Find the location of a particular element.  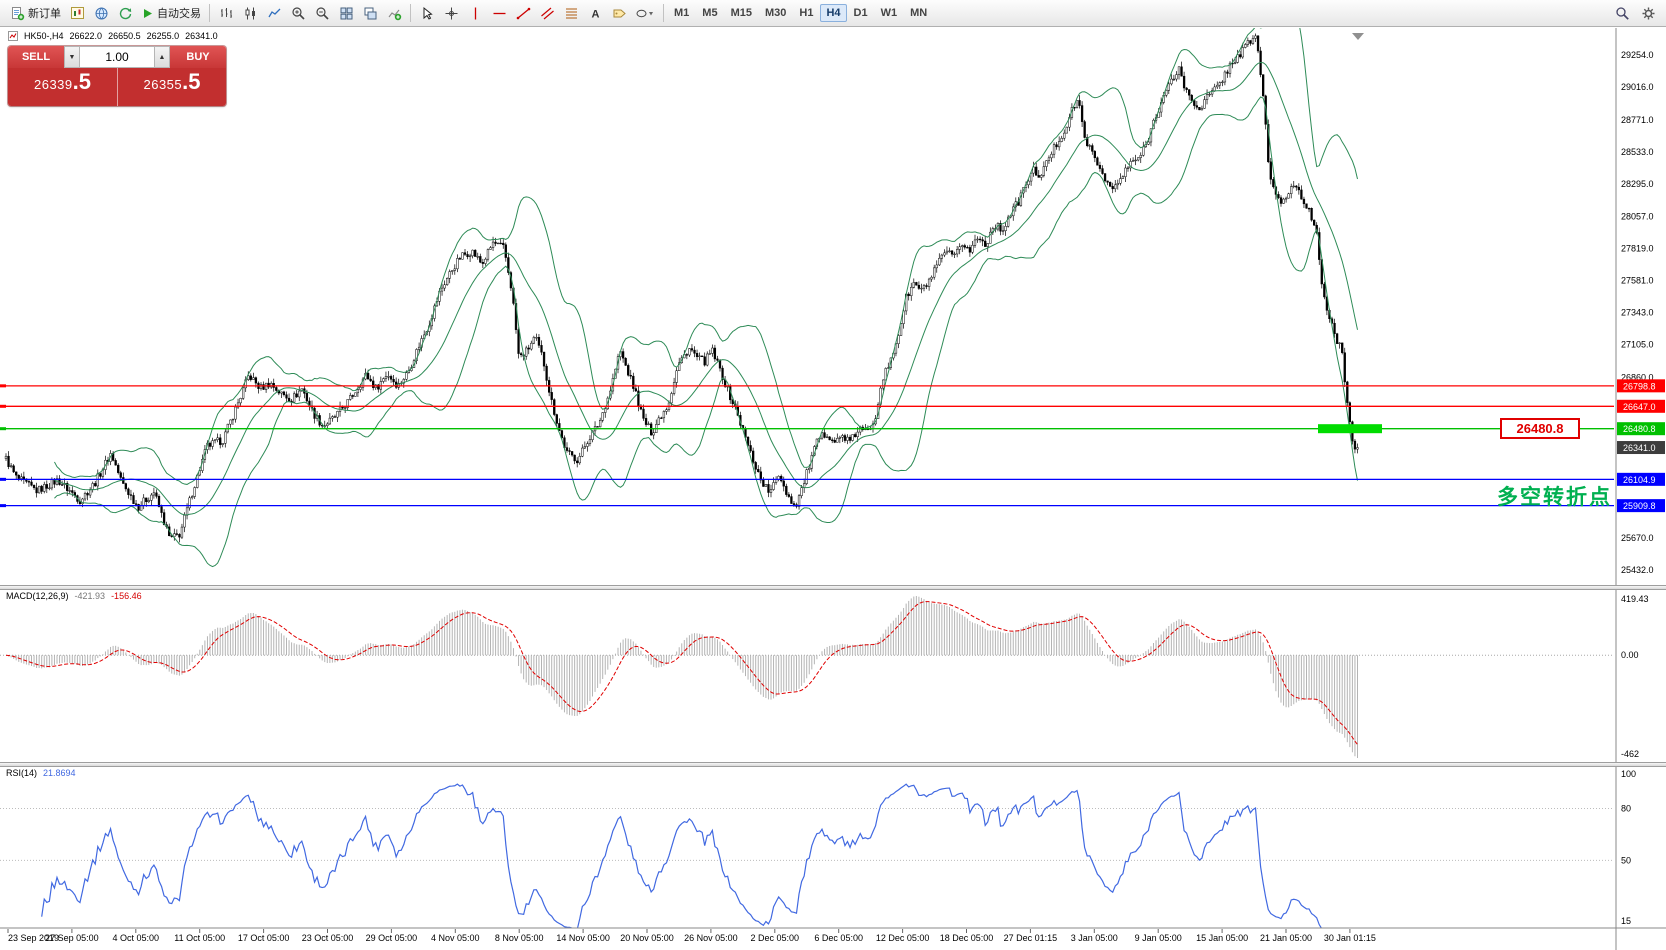

trendline-icon is located at coordinates (523, 13).